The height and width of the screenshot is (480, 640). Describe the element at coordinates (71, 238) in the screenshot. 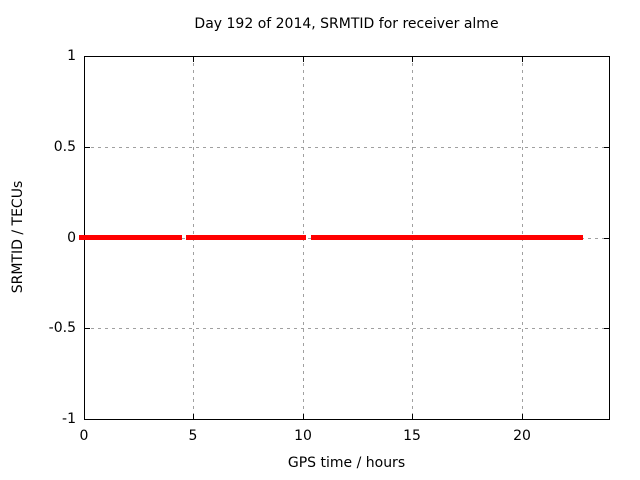

I see `y-tick-label: 0` at that location.